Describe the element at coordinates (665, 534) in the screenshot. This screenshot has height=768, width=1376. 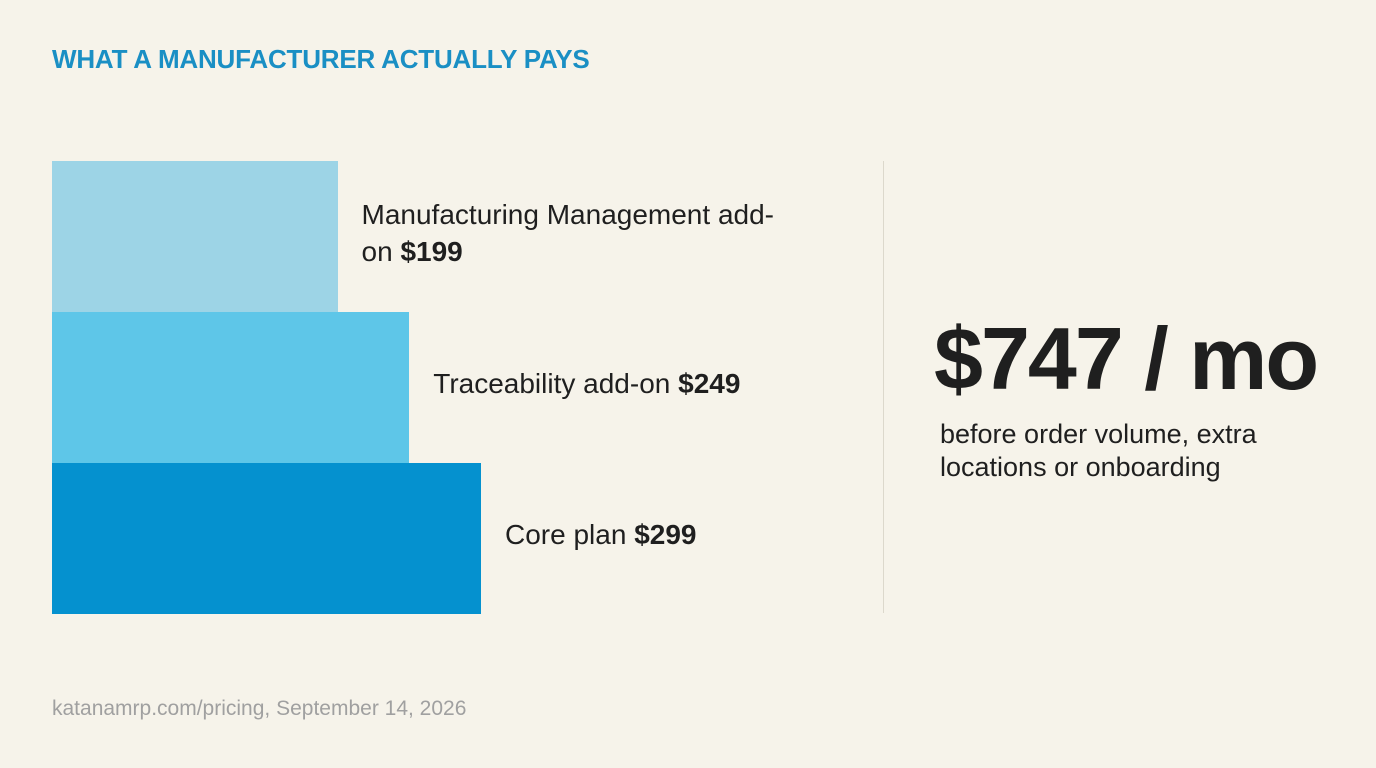
I see `value-label: $299` at that location.